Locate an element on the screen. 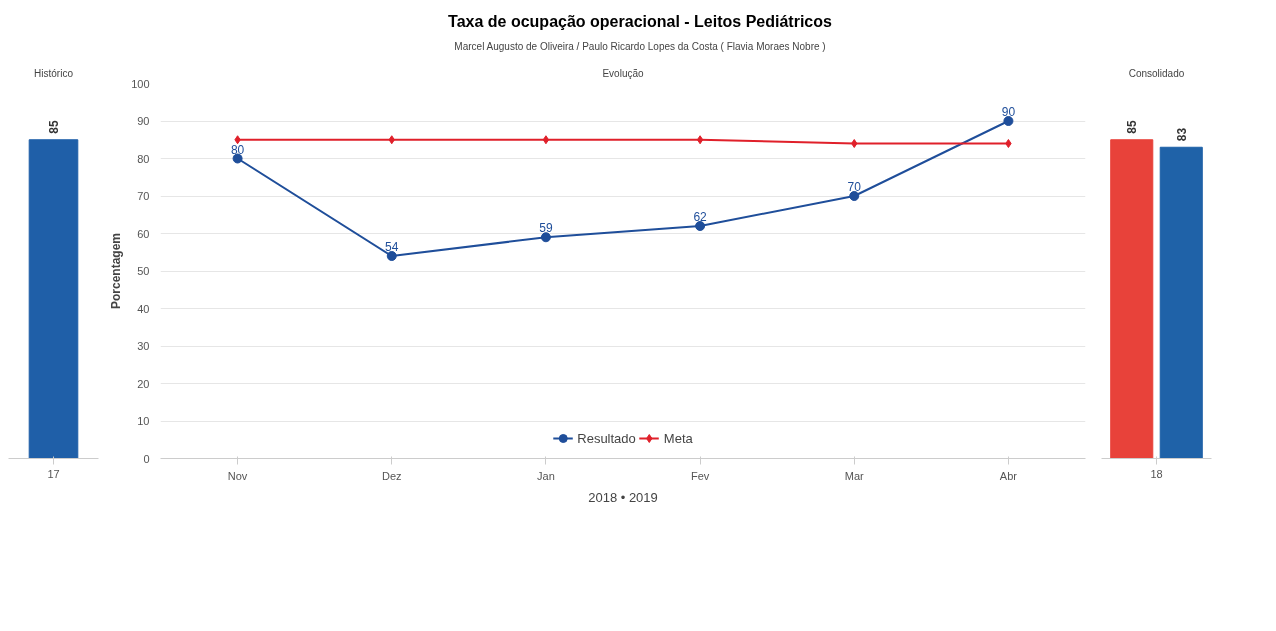  chart-subtitle: Marcel Augusto de Oliveira / Paulo Ricardo Lopes da Costa ( Flavia Moraes Nobre ) is located at coordinates (640, 46).